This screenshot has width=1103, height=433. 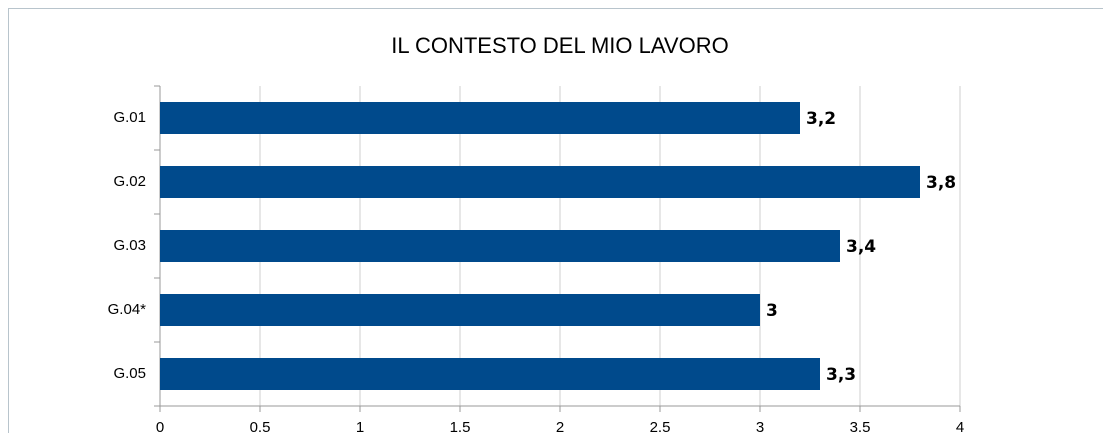 I want to click on chart-title: IL CONTESTO DEL MIO LAVORO, so click(x=559, y=45).